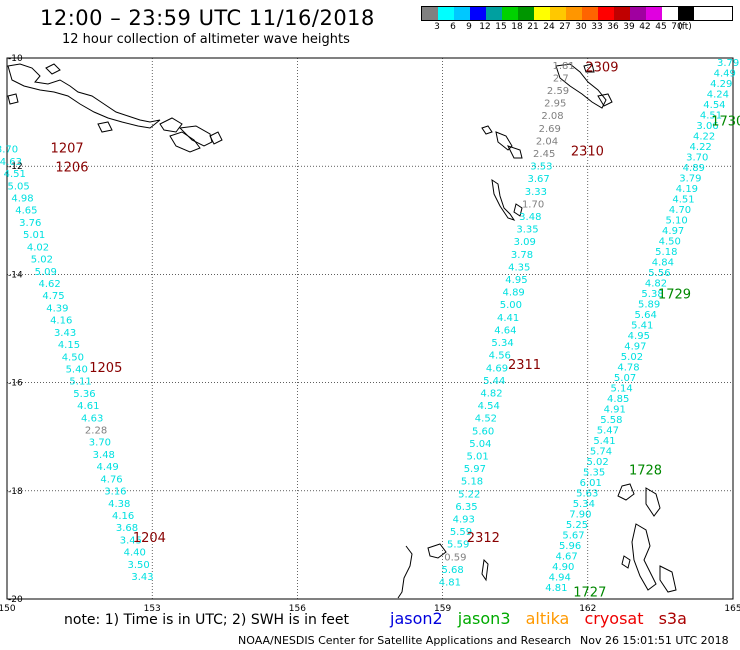 The image size is (740, 650). Describe the element at coordinates (656, 284) in the screenshot. I see `swh-value: 4.82` at that location.